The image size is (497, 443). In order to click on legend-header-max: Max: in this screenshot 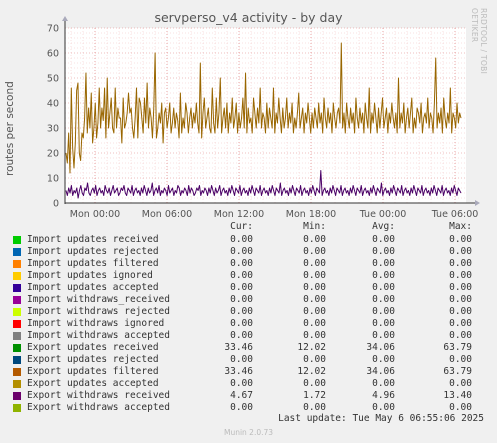, I will do `click(460, 226)`.